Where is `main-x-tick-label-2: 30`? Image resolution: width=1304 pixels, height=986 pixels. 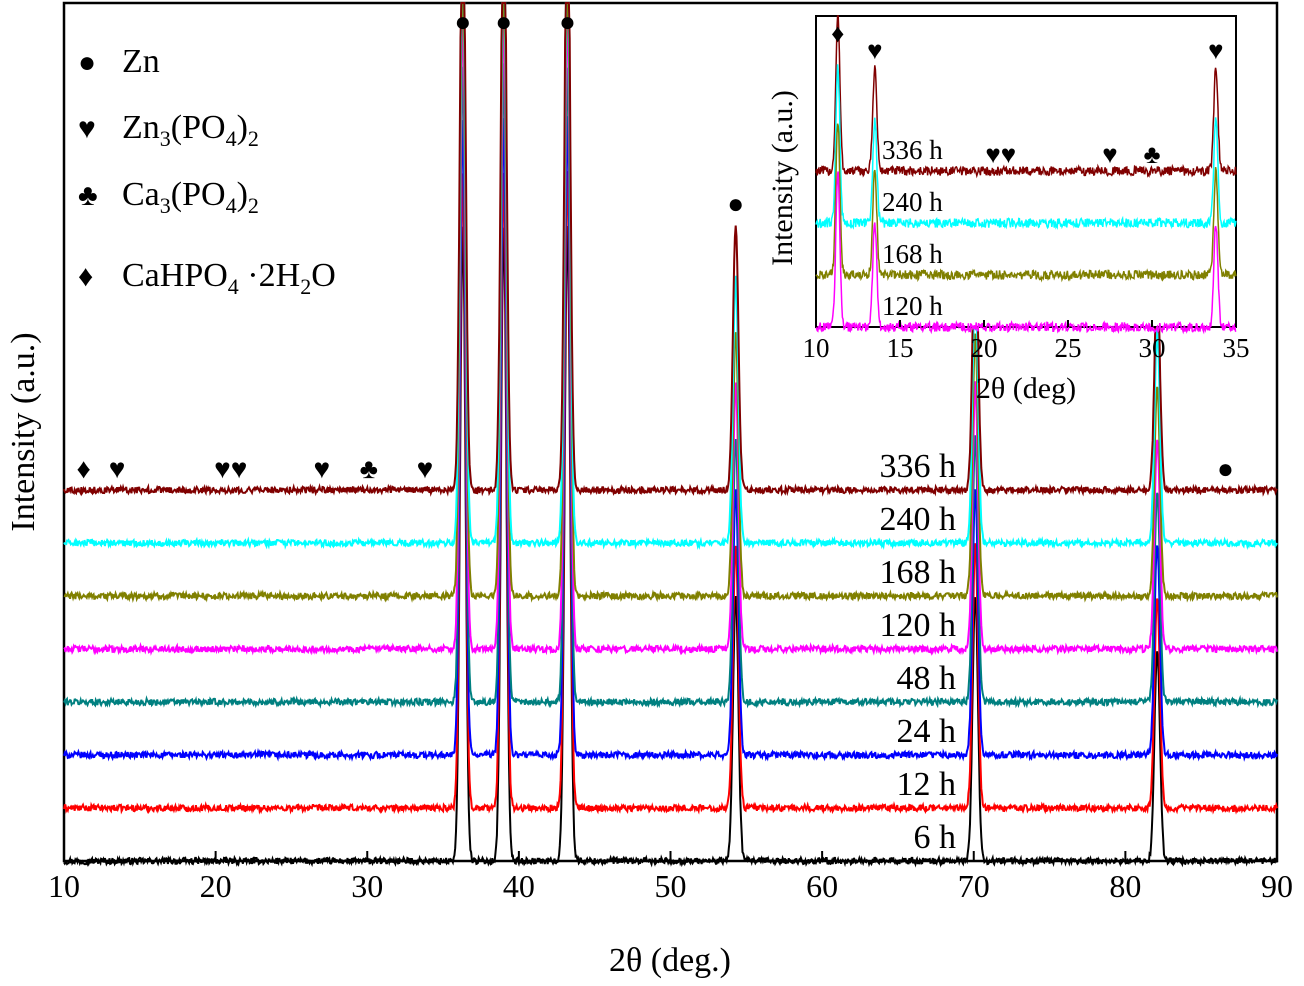 main-x-tick-label-2: 30 is located at coordinates (367, 886).